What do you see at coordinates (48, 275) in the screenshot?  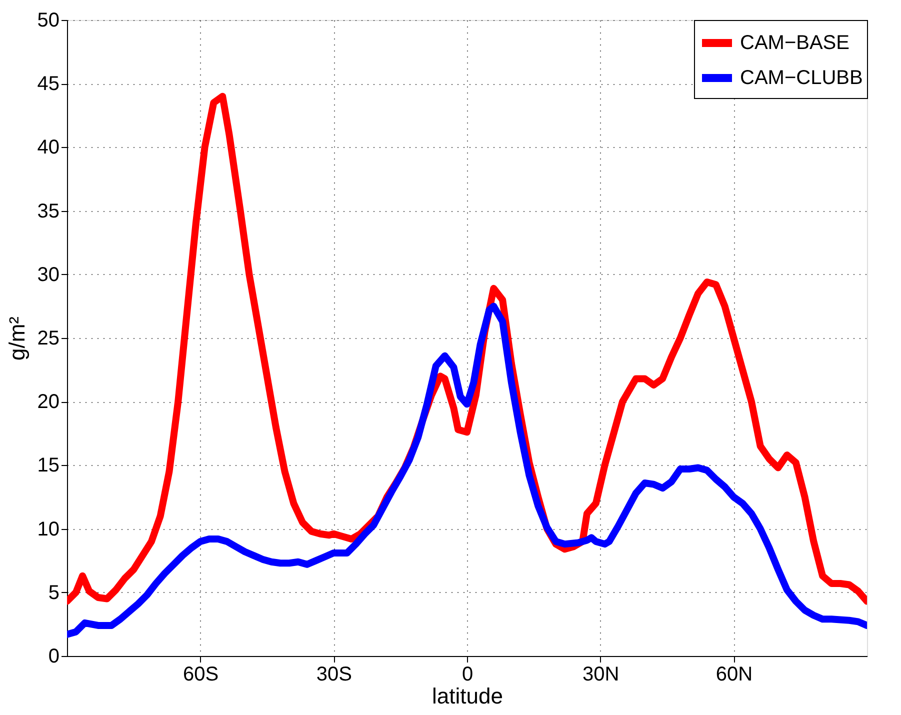 I see `y-tick-label: 30` at bounding box center [48, 275].